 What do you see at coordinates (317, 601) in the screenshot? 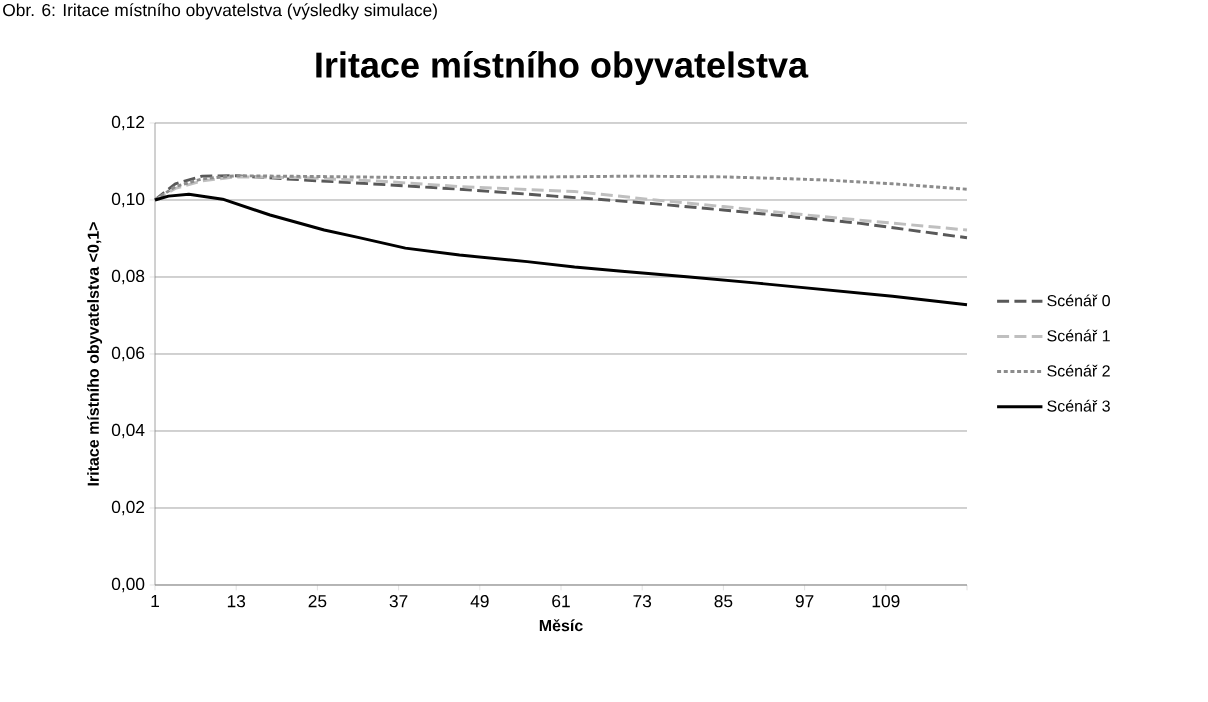
I see `x-tick-label: 25` at bounding box center [317, 601].